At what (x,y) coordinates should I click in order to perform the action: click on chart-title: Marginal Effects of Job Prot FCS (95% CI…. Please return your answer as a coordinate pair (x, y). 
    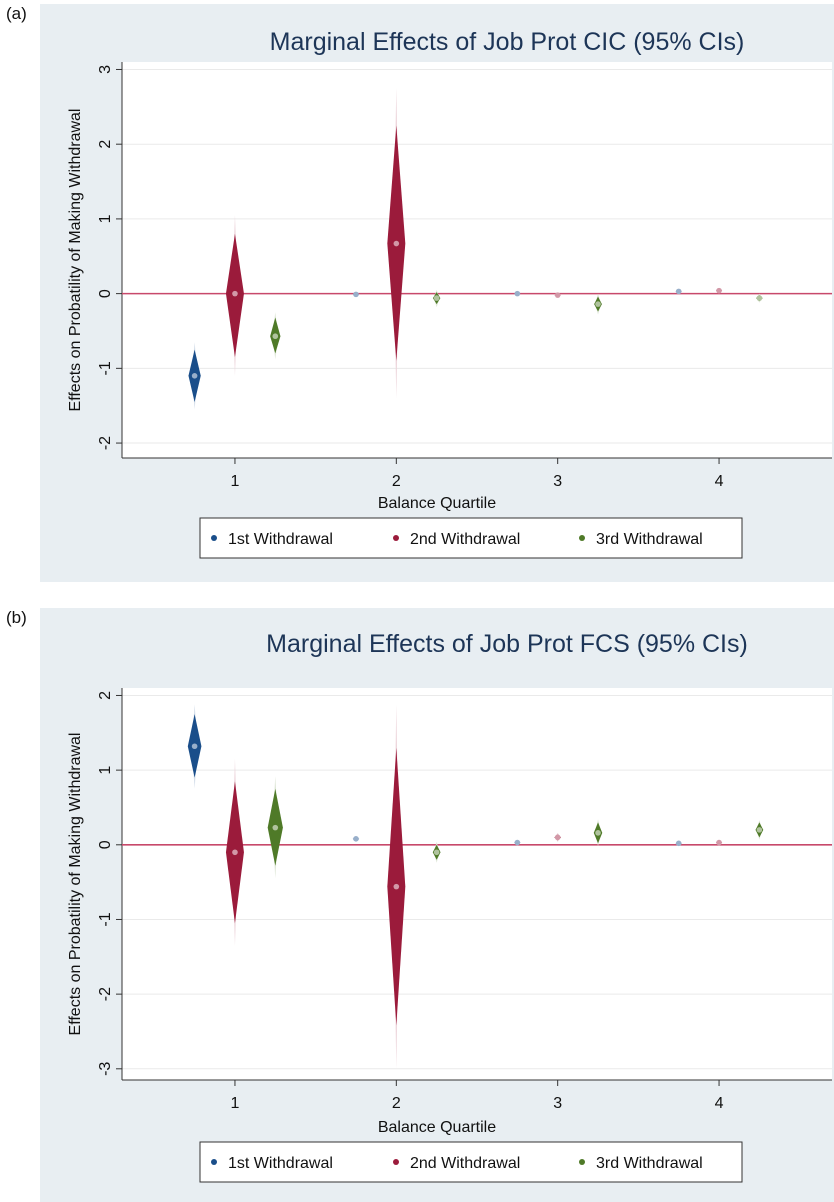
    Looking at the image, I should click on (507, 644).